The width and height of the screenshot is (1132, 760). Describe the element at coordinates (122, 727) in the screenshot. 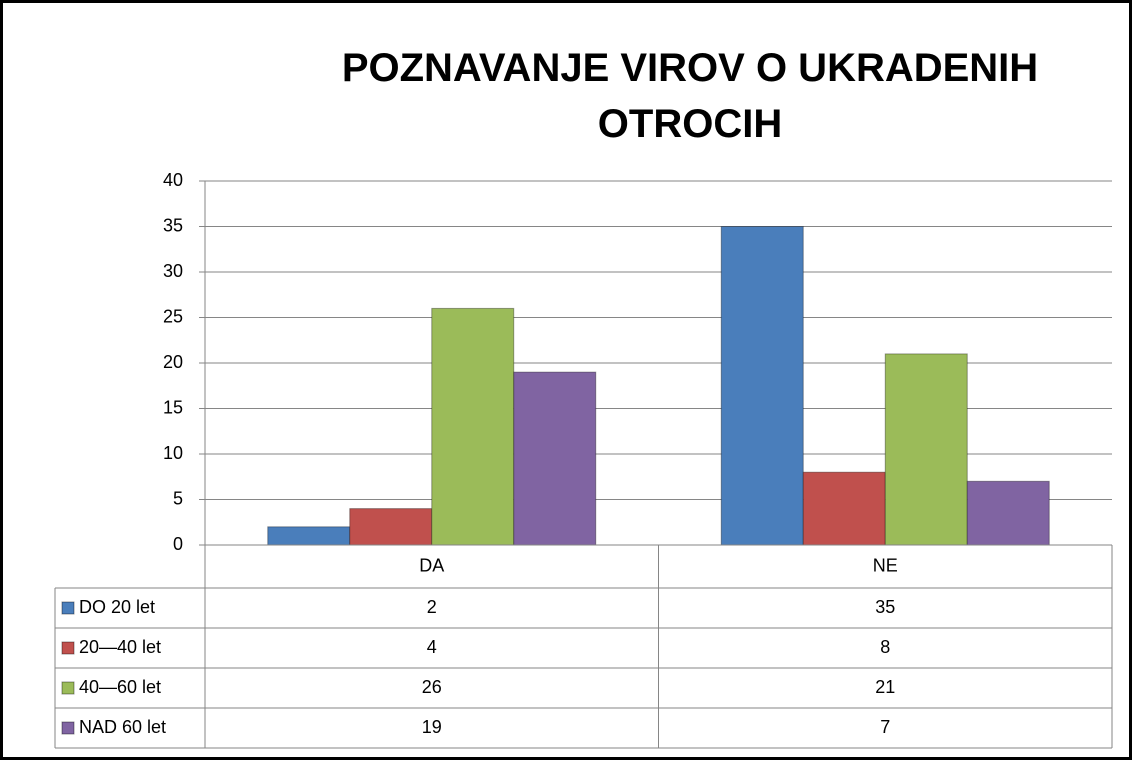

I see `legend-label: NAD 60 let` at that location.